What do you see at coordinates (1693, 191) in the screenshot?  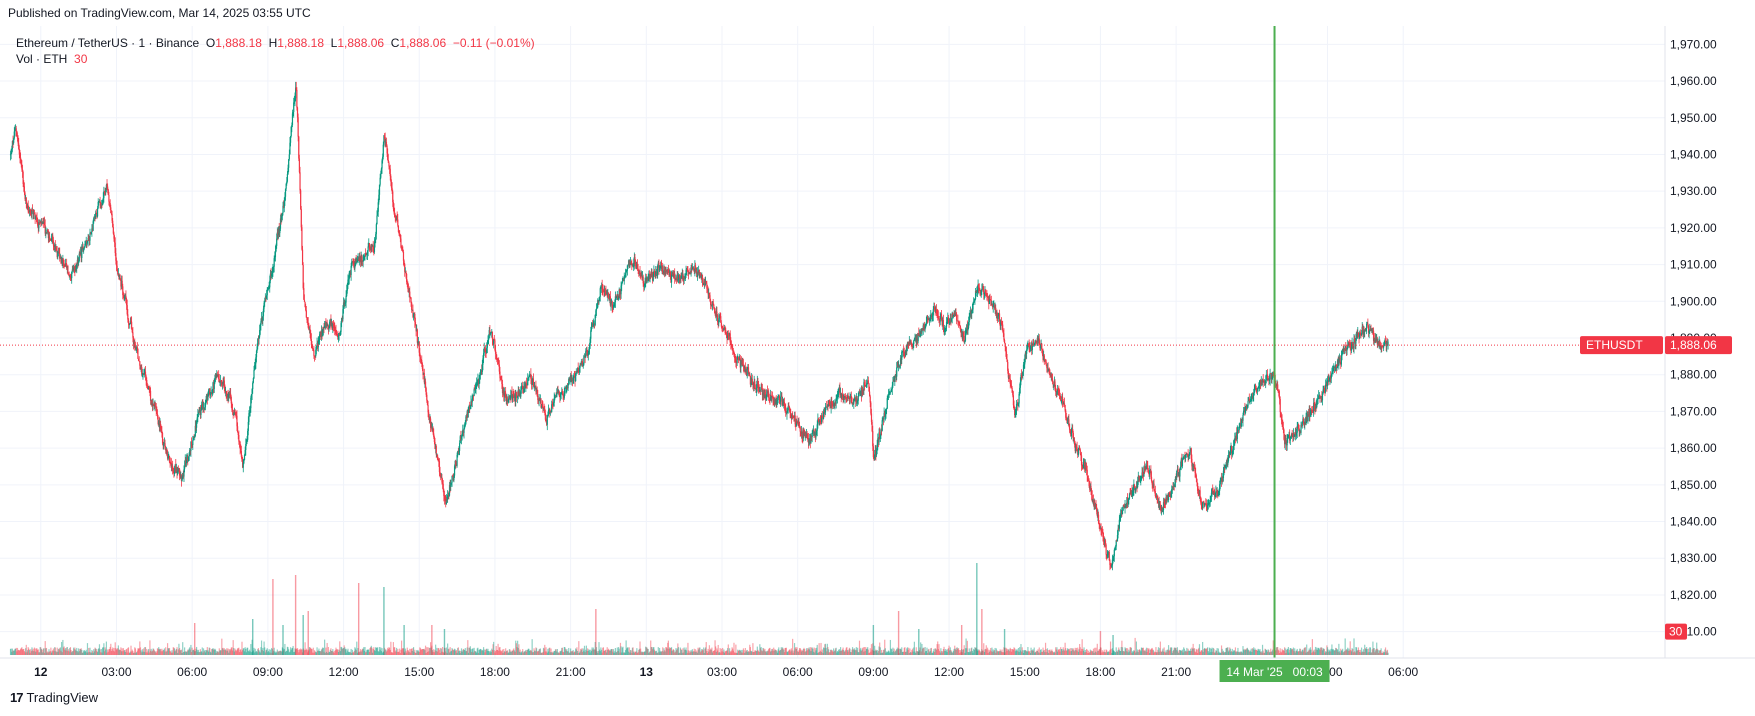 I see `y-tick-label: 1,930.00` at bounding box center [1693, 191].